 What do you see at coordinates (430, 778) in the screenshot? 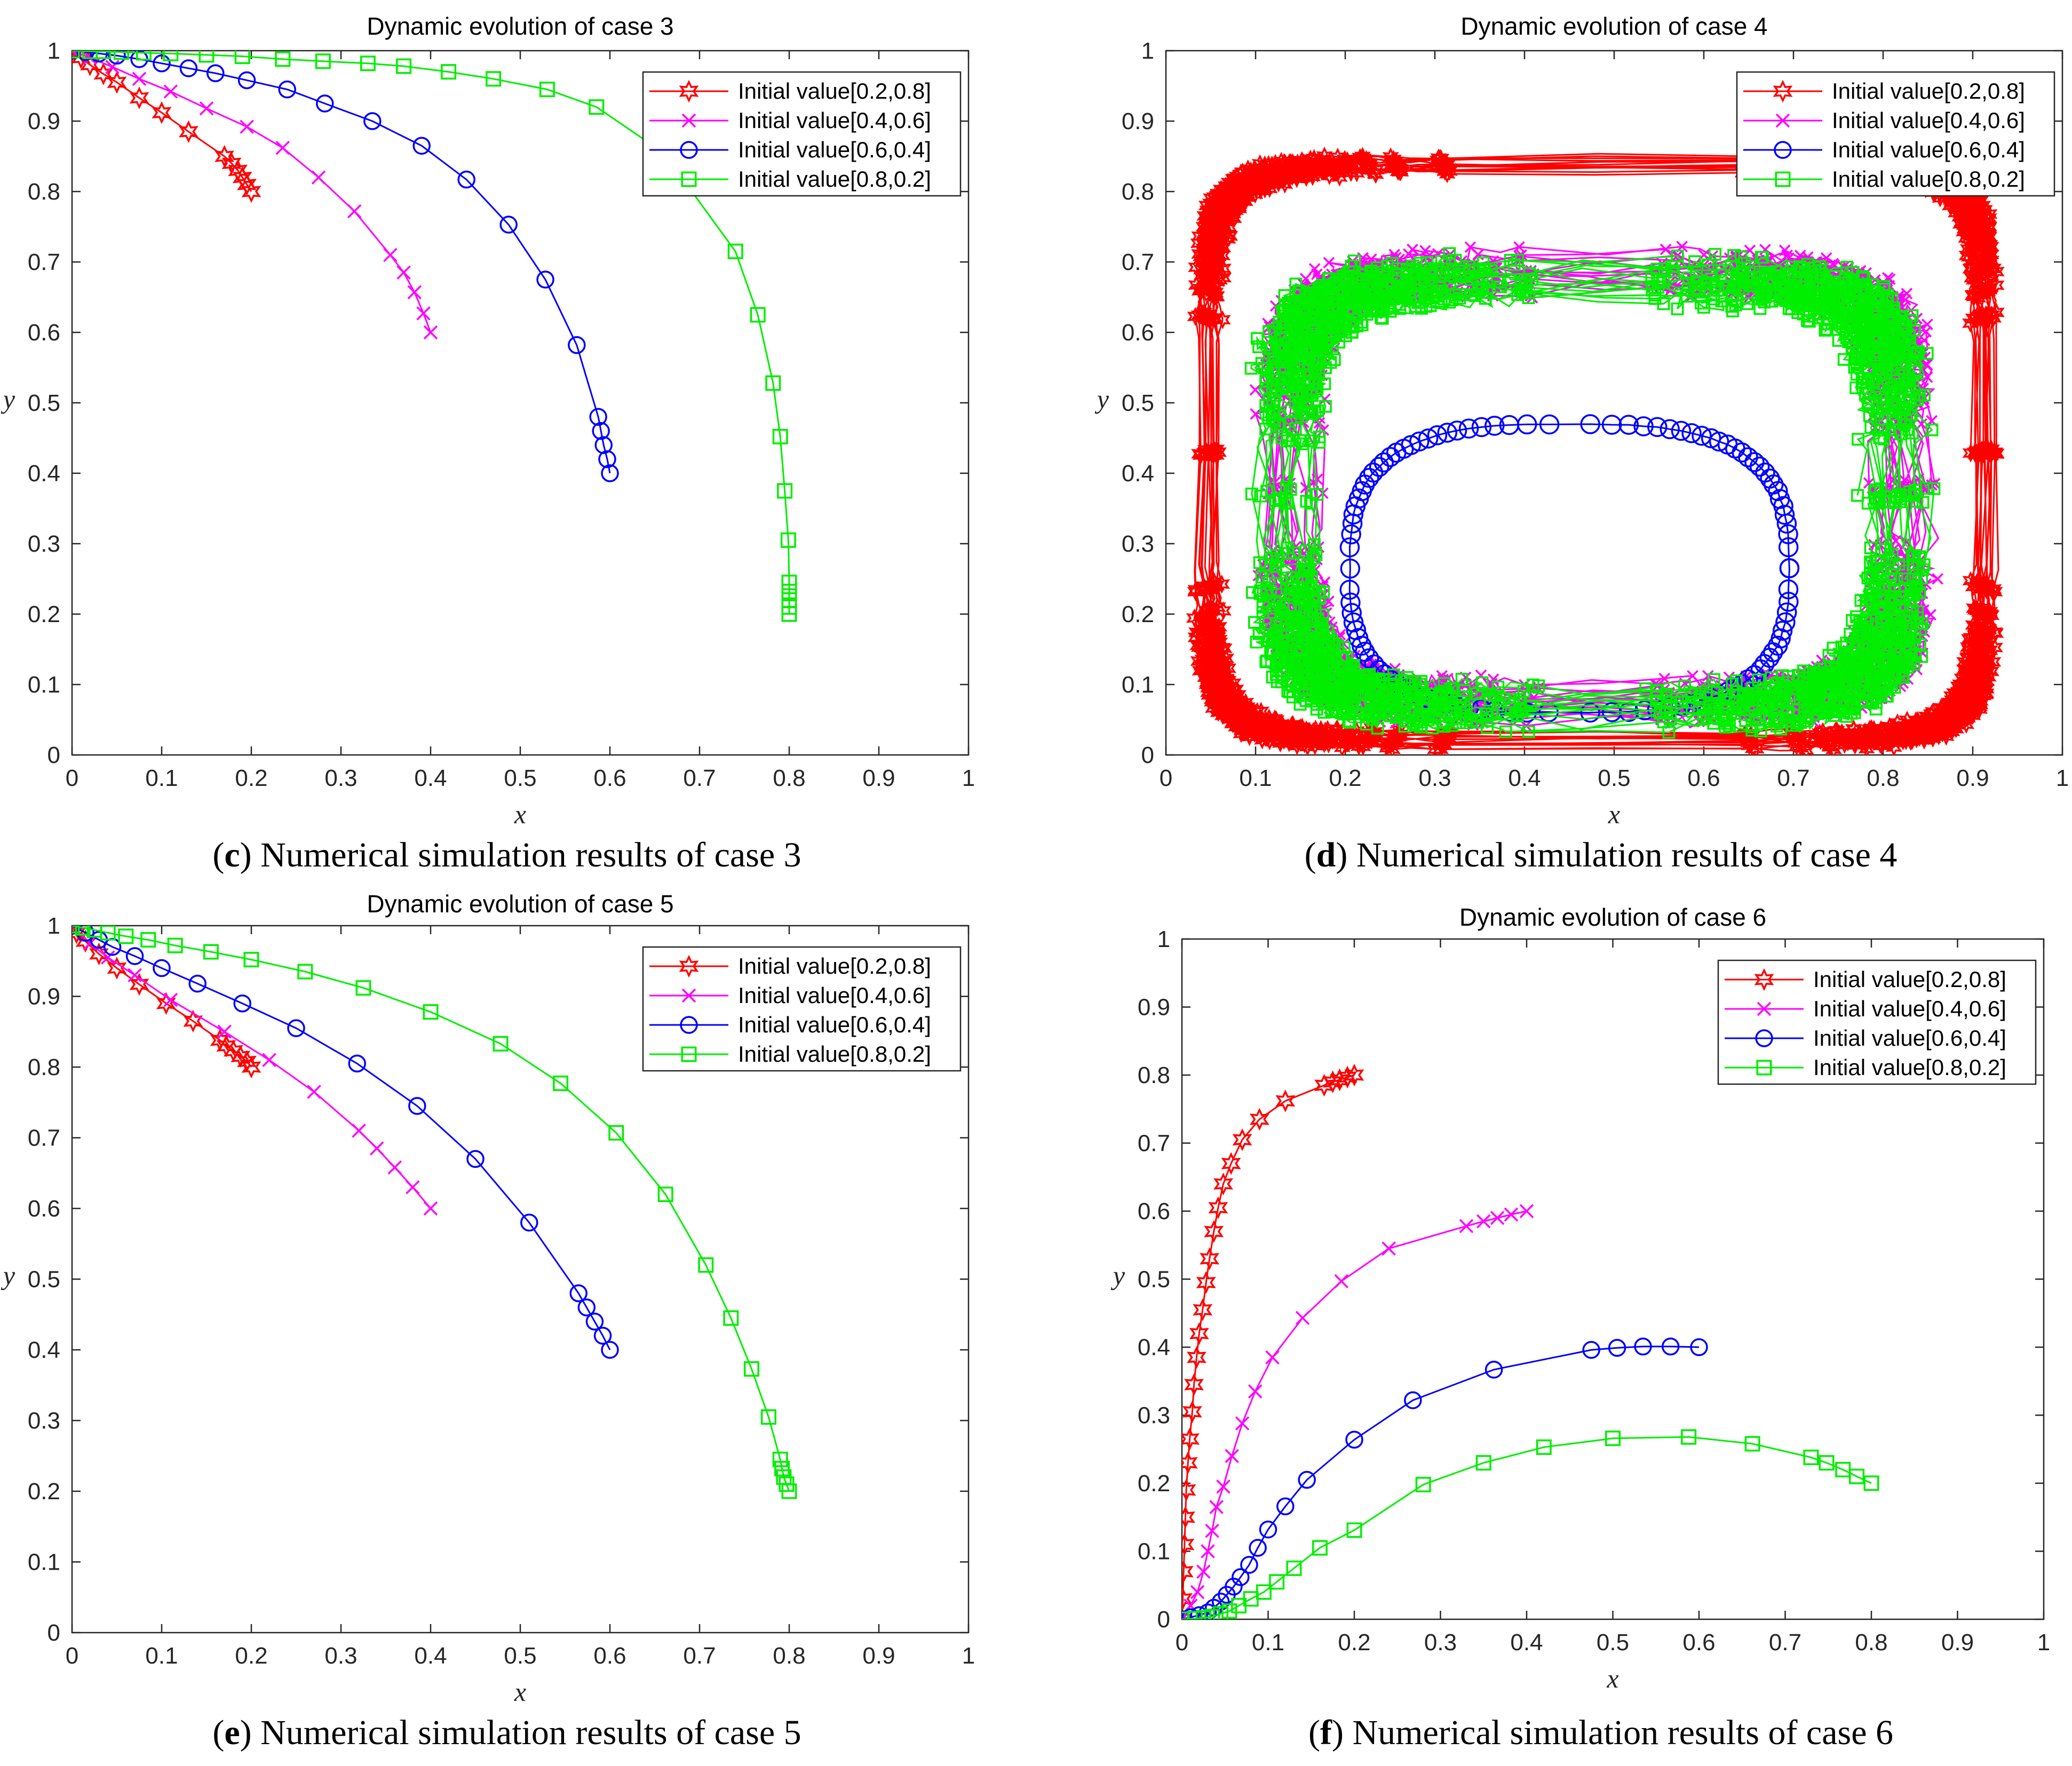
I see `x-tick-label: 0.4` at bounding box center [430, 778].